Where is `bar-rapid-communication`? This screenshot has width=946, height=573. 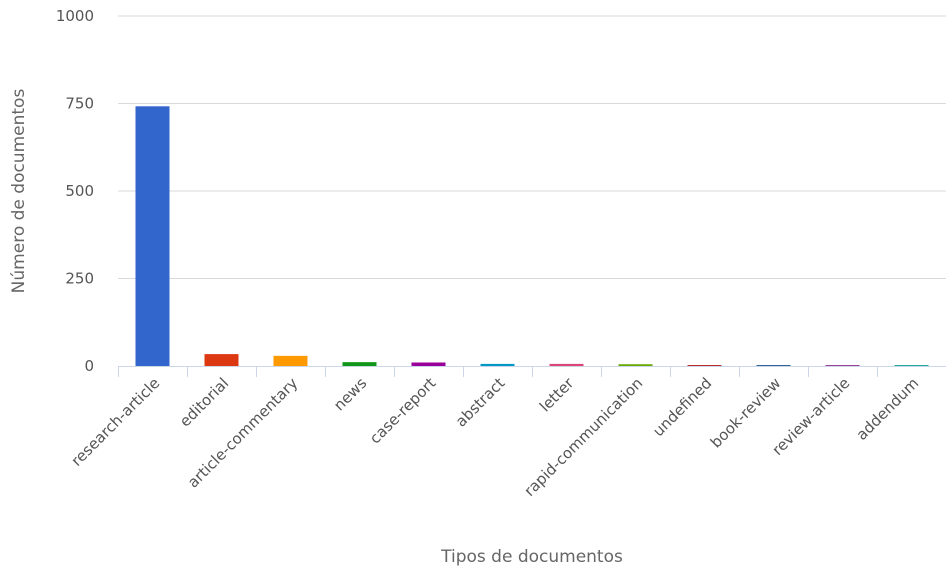 bar-rapid-communication is located at coordinates (635, 365).